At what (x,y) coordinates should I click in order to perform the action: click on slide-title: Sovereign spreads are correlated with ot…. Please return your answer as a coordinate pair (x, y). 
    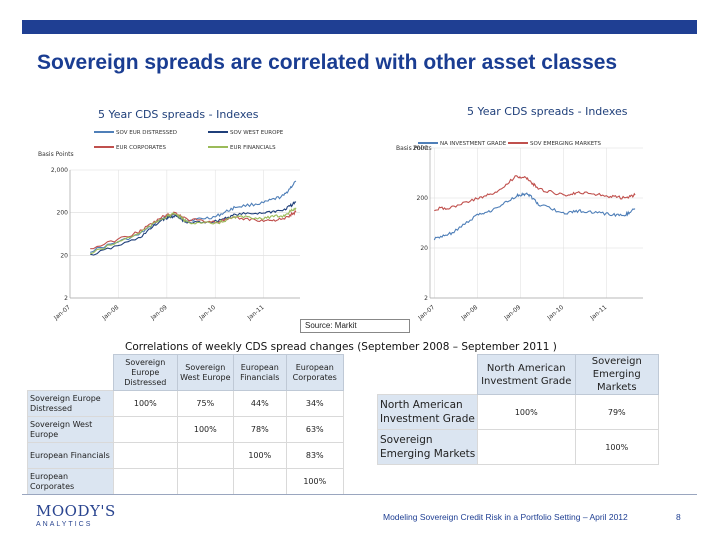
    Looking at the image, I should click on (327, 62).